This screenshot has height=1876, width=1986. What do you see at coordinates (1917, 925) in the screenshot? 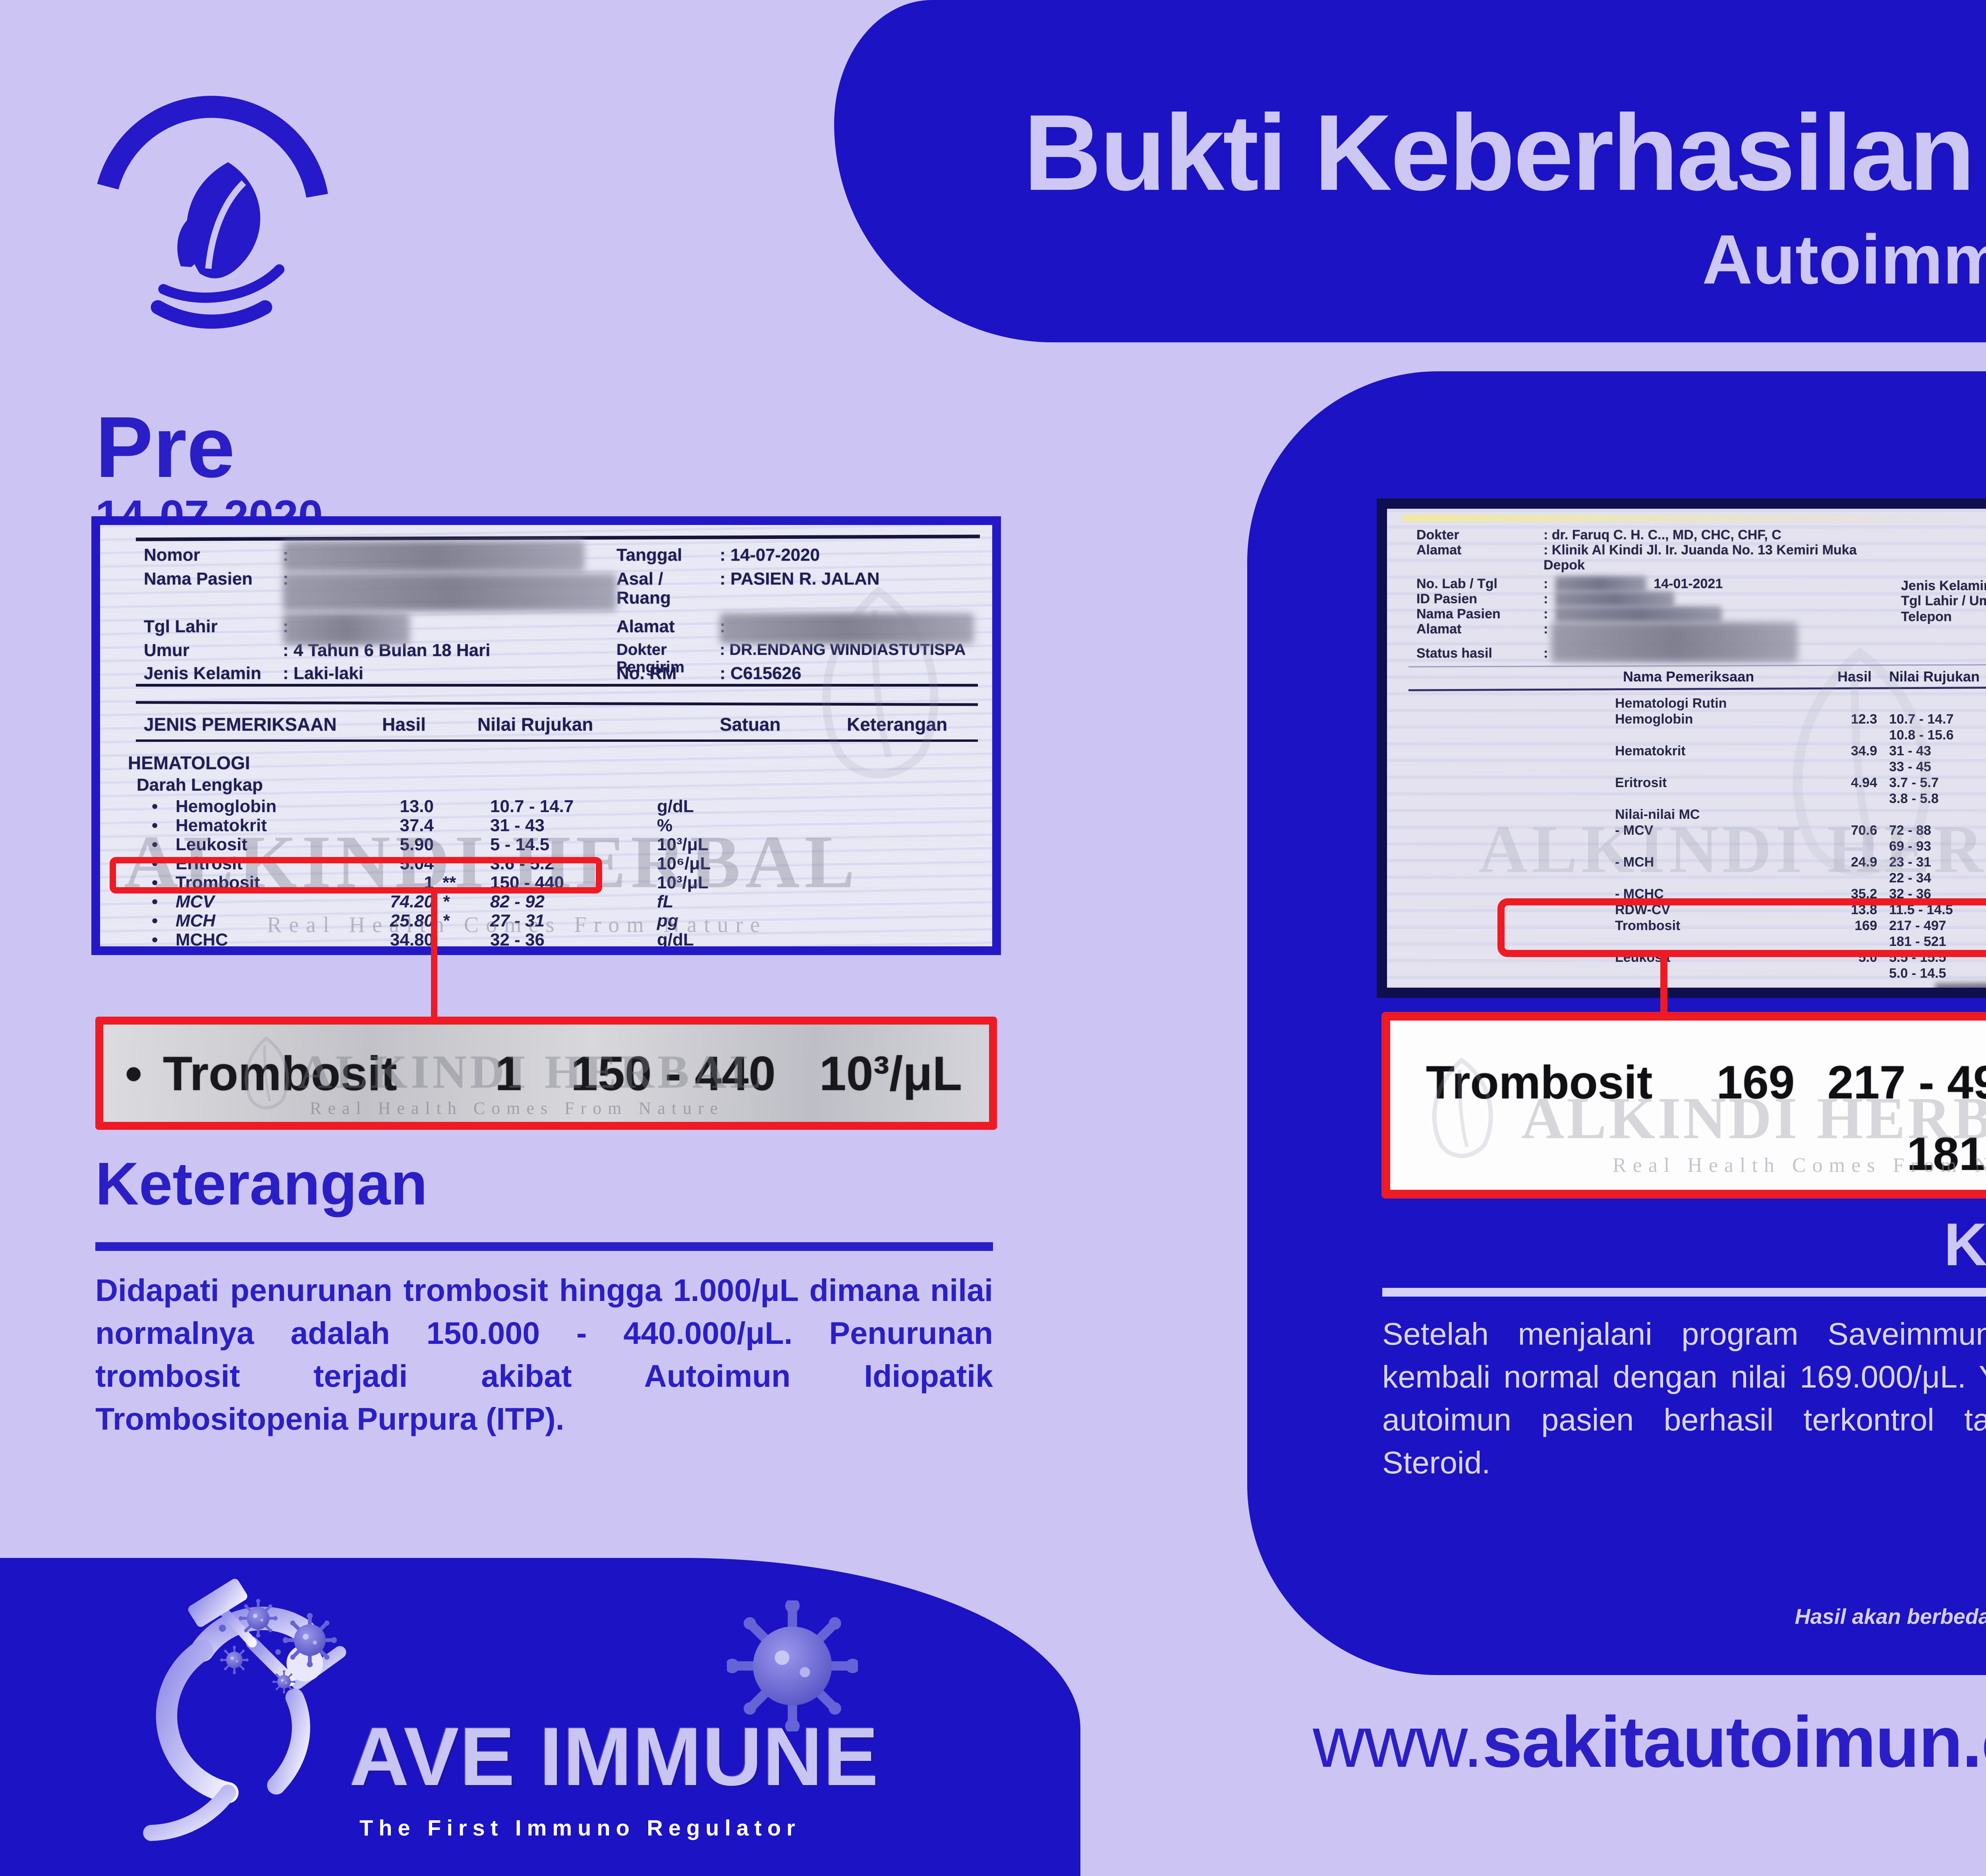
I see `reference-range: 217 - 497` at bounding box center [1917, 925].